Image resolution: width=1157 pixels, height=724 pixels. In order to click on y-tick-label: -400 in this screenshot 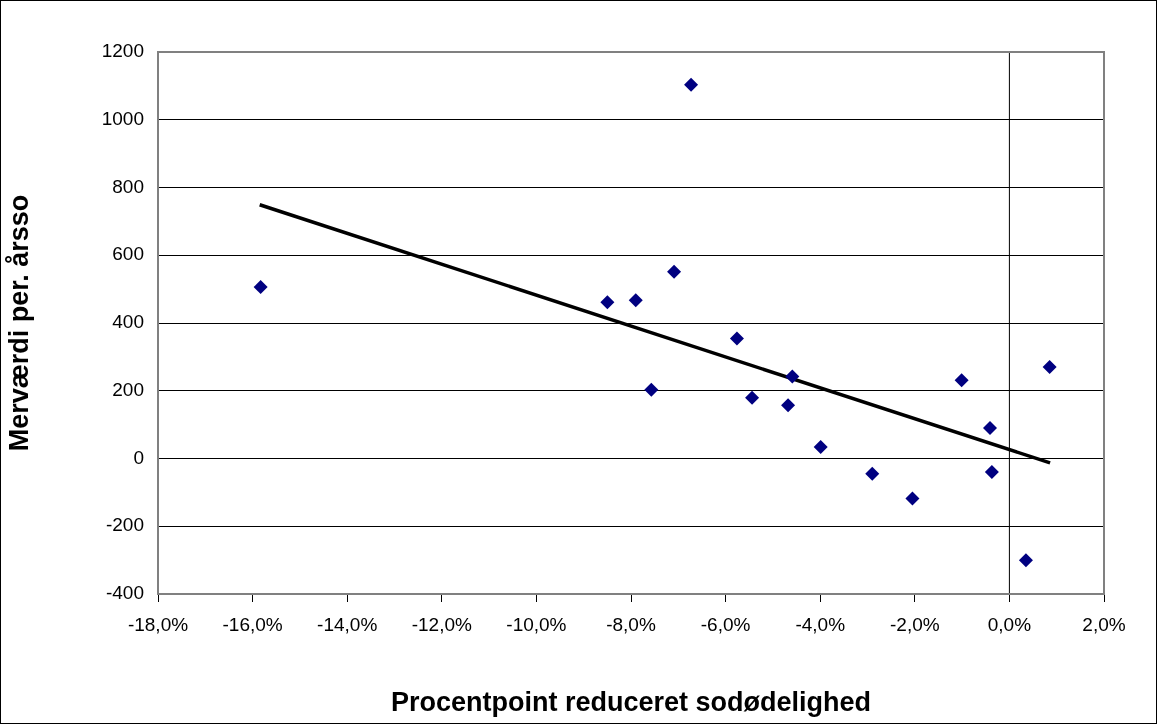, I will do `click(124, 593)`.